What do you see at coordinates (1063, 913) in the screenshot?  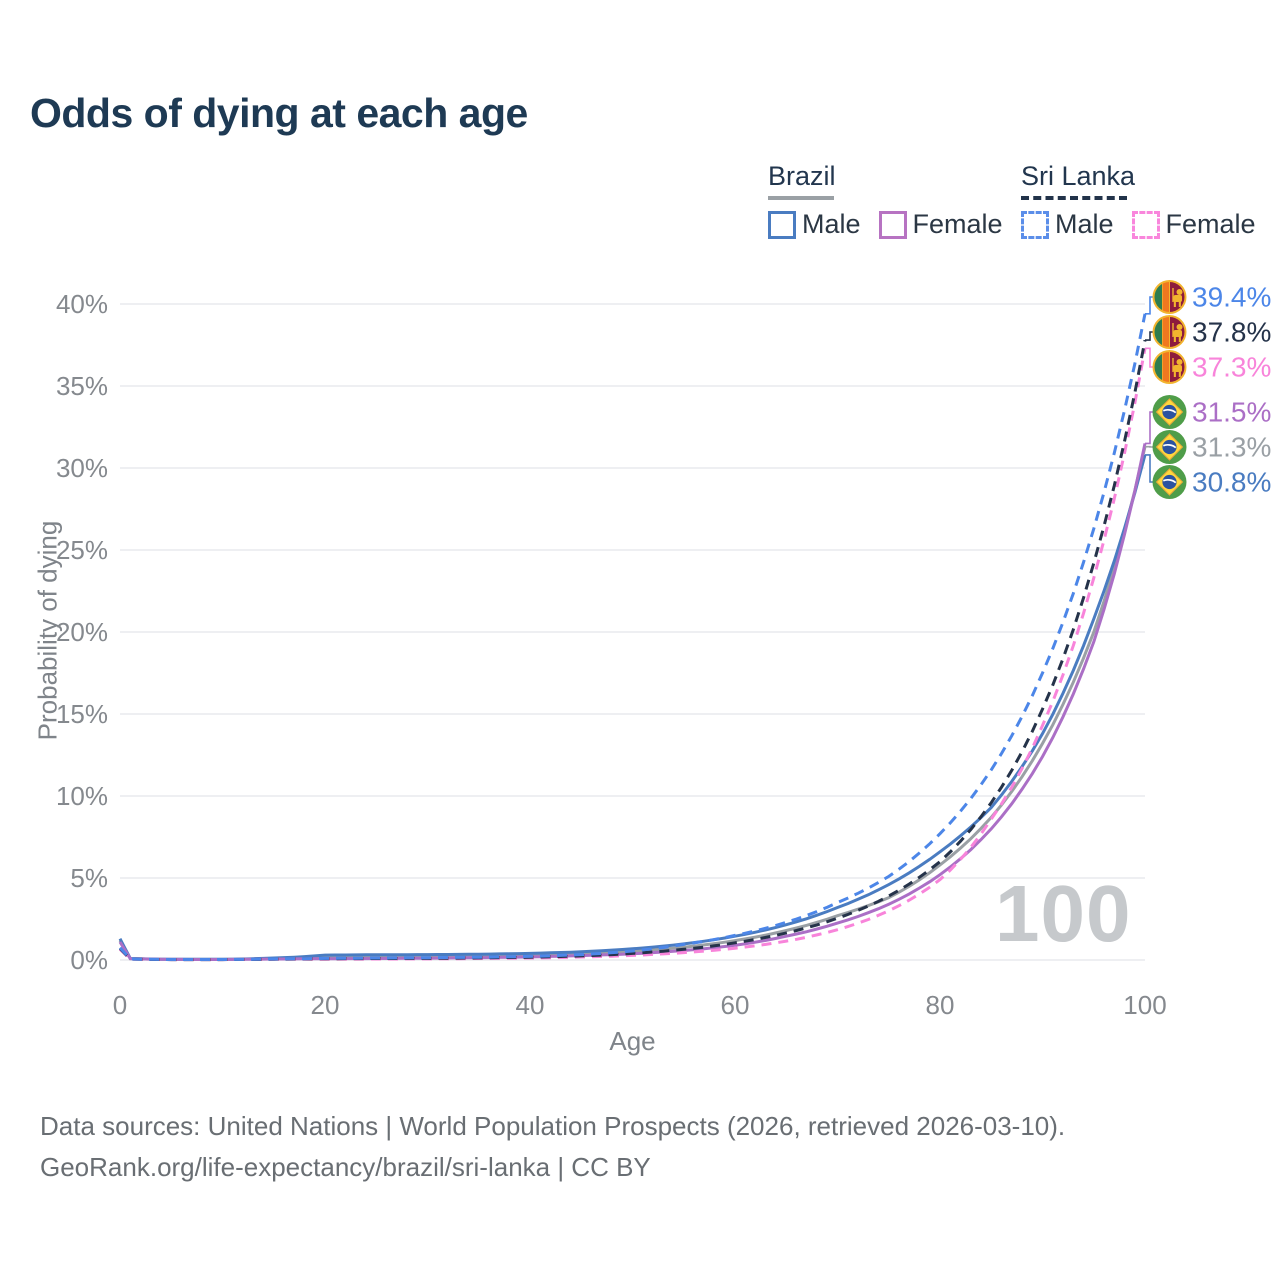 I see `age-watermark: 100` at bounding box center [1063, 913].